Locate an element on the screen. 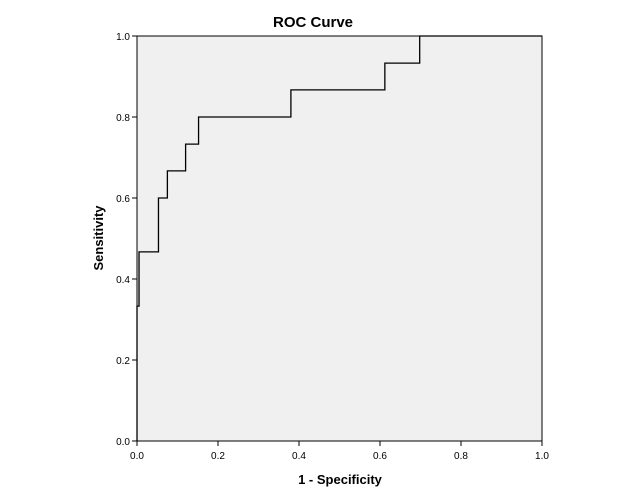  x-tick-label: 1.0 is located at coordinates (542, 456).